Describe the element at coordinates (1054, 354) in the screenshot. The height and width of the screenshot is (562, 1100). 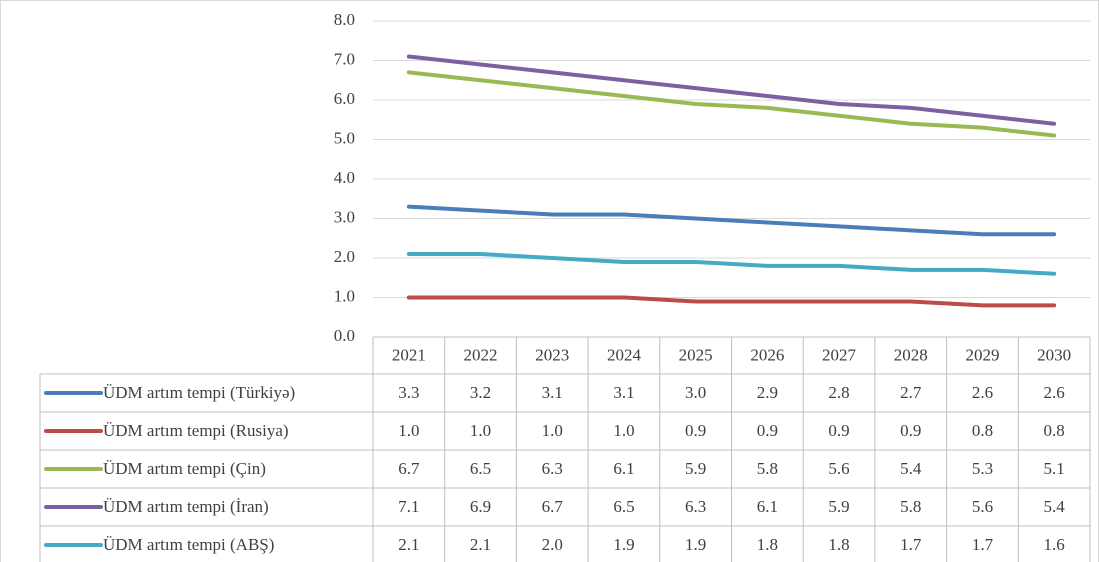
I see `x-tick-label: 2030` at that location.